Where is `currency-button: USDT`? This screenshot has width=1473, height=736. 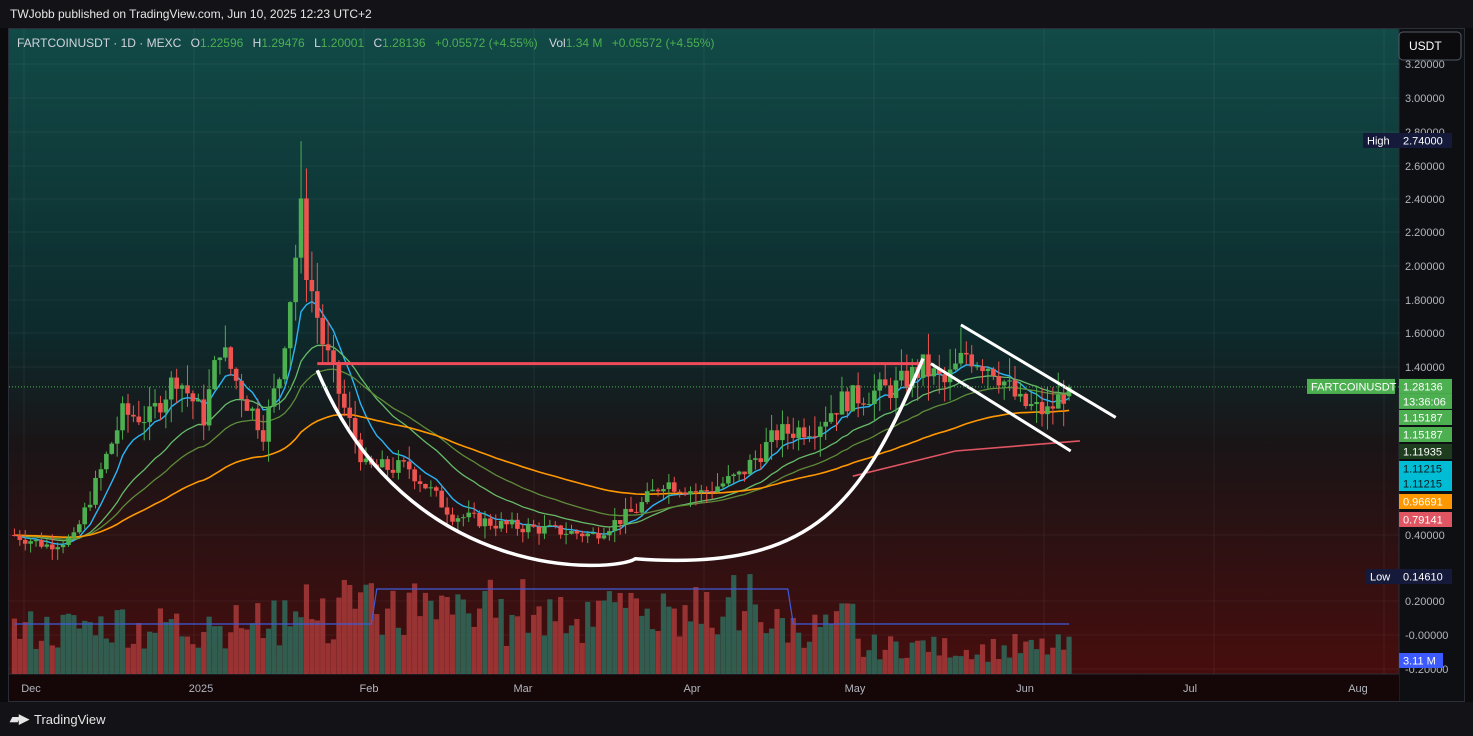
currency-button: USDT is located at coordinates (1430, 46).